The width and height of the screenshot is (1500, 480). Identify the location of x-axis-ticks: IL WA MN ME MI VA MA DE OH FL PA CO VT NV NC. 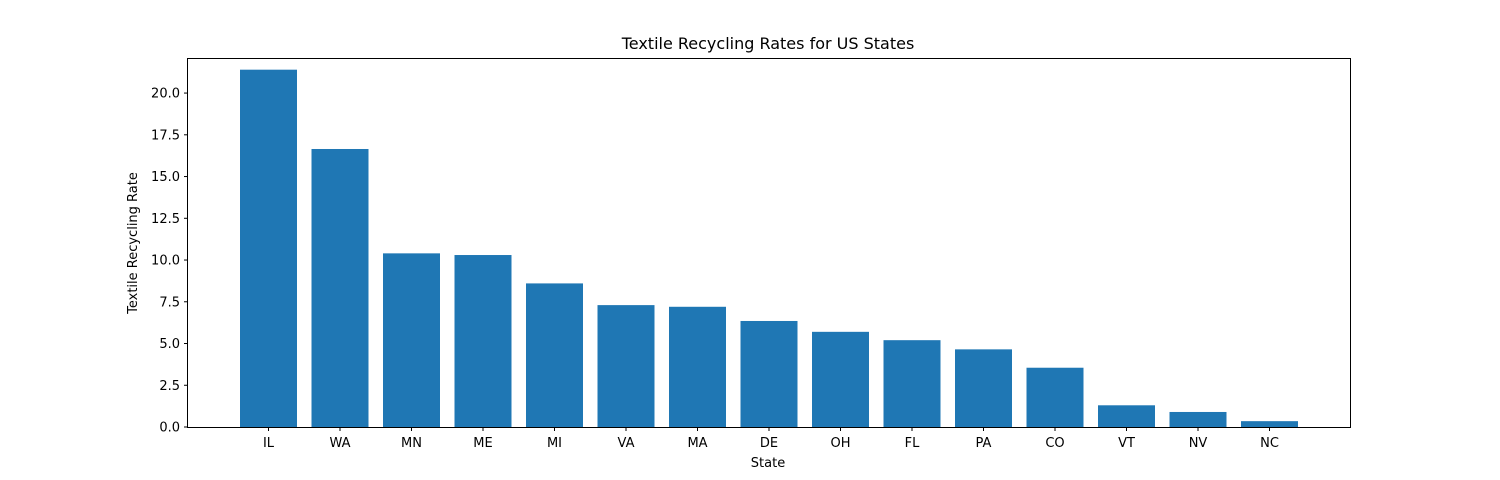
(771, 439).